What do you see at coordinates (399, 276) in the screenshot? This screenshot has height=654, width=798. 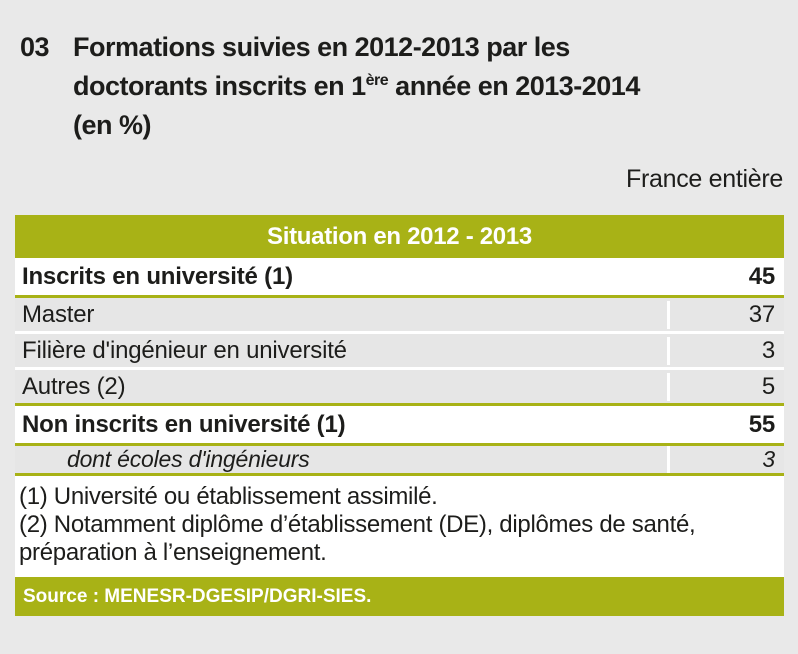 I see `table-row: Inscrits en université (1) 45` at bounding box center [399, 276].